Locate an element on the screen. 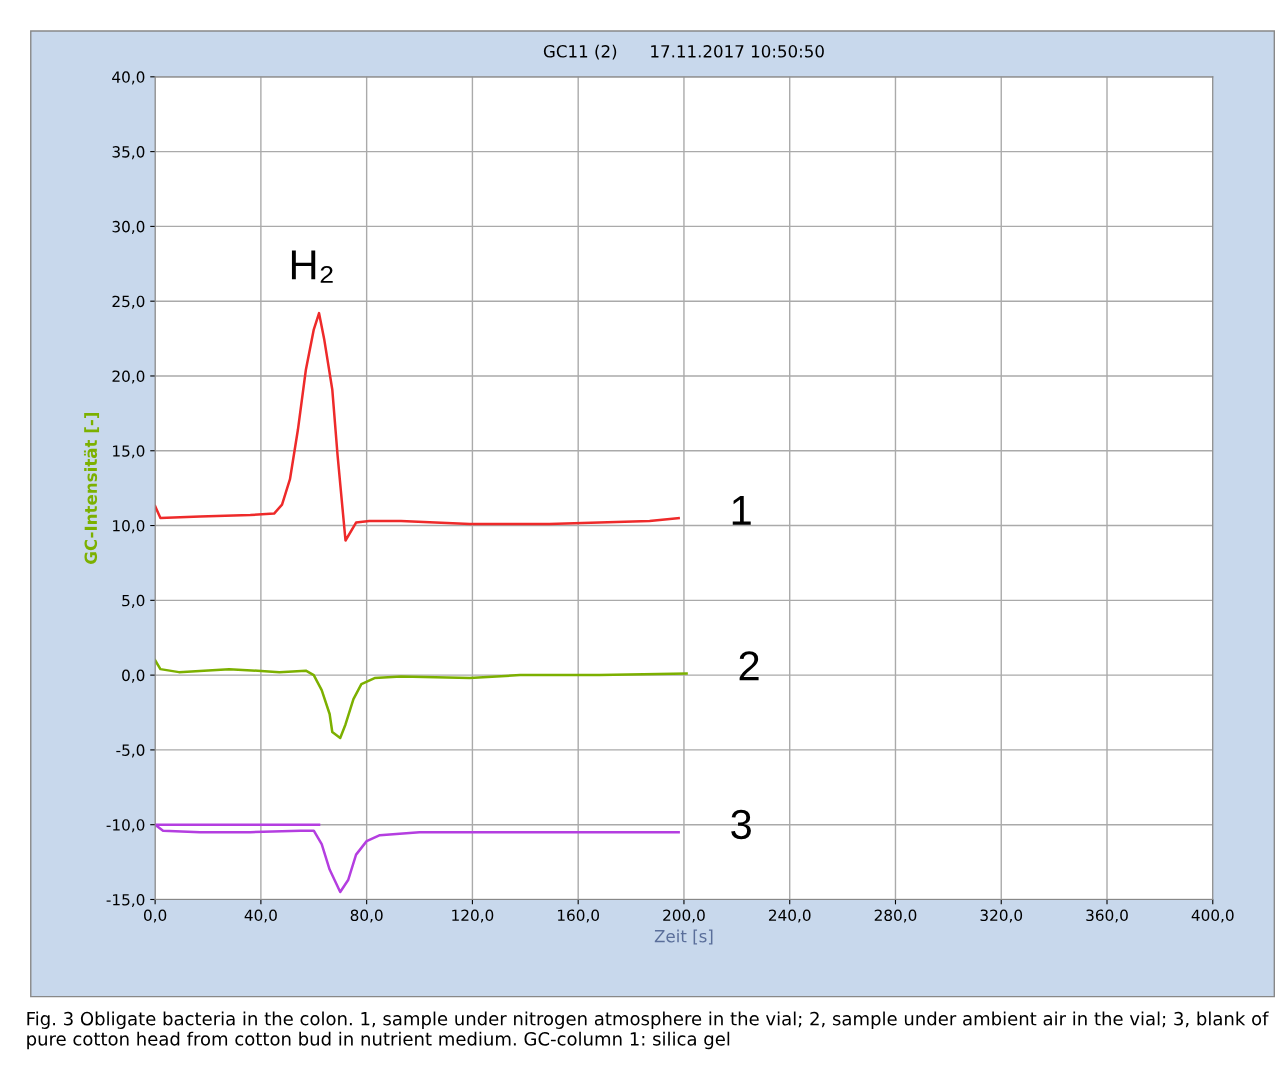 This screenshot has height=1067, width=1282. y-tick-label: 25,0 is located at coordinates (128, 302).